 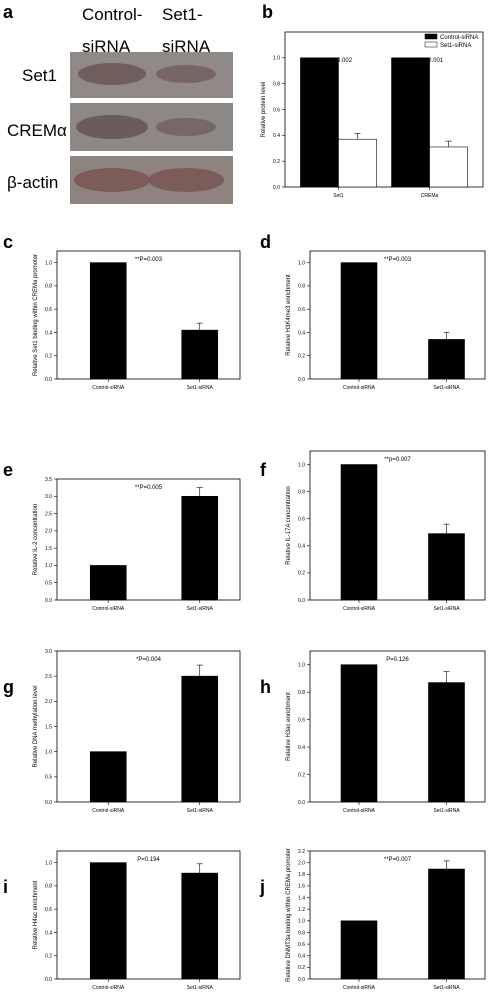 What do you see at coordinates (301, 720) in the screenshot?
I see `panel-h-ytick-label: 0.6` at bounding box center [301, 720].